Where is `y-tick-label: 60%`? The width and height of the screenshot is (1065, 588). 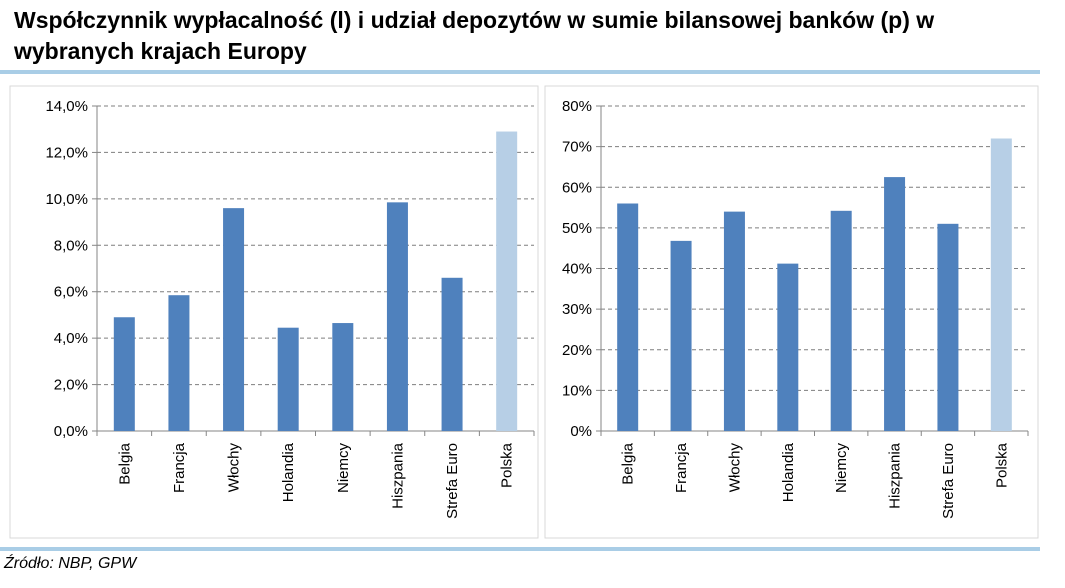
y-tick-label: 60% is located at coordinates (577, 187).